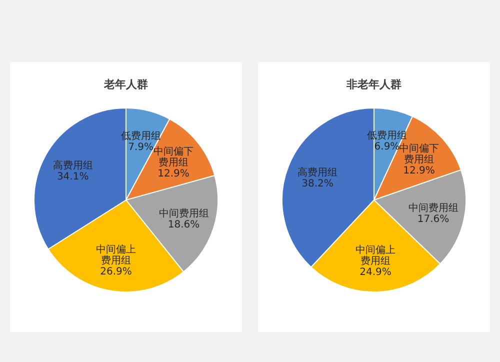  I want to click on chart-title: 非老年人群, so click(374, 84).